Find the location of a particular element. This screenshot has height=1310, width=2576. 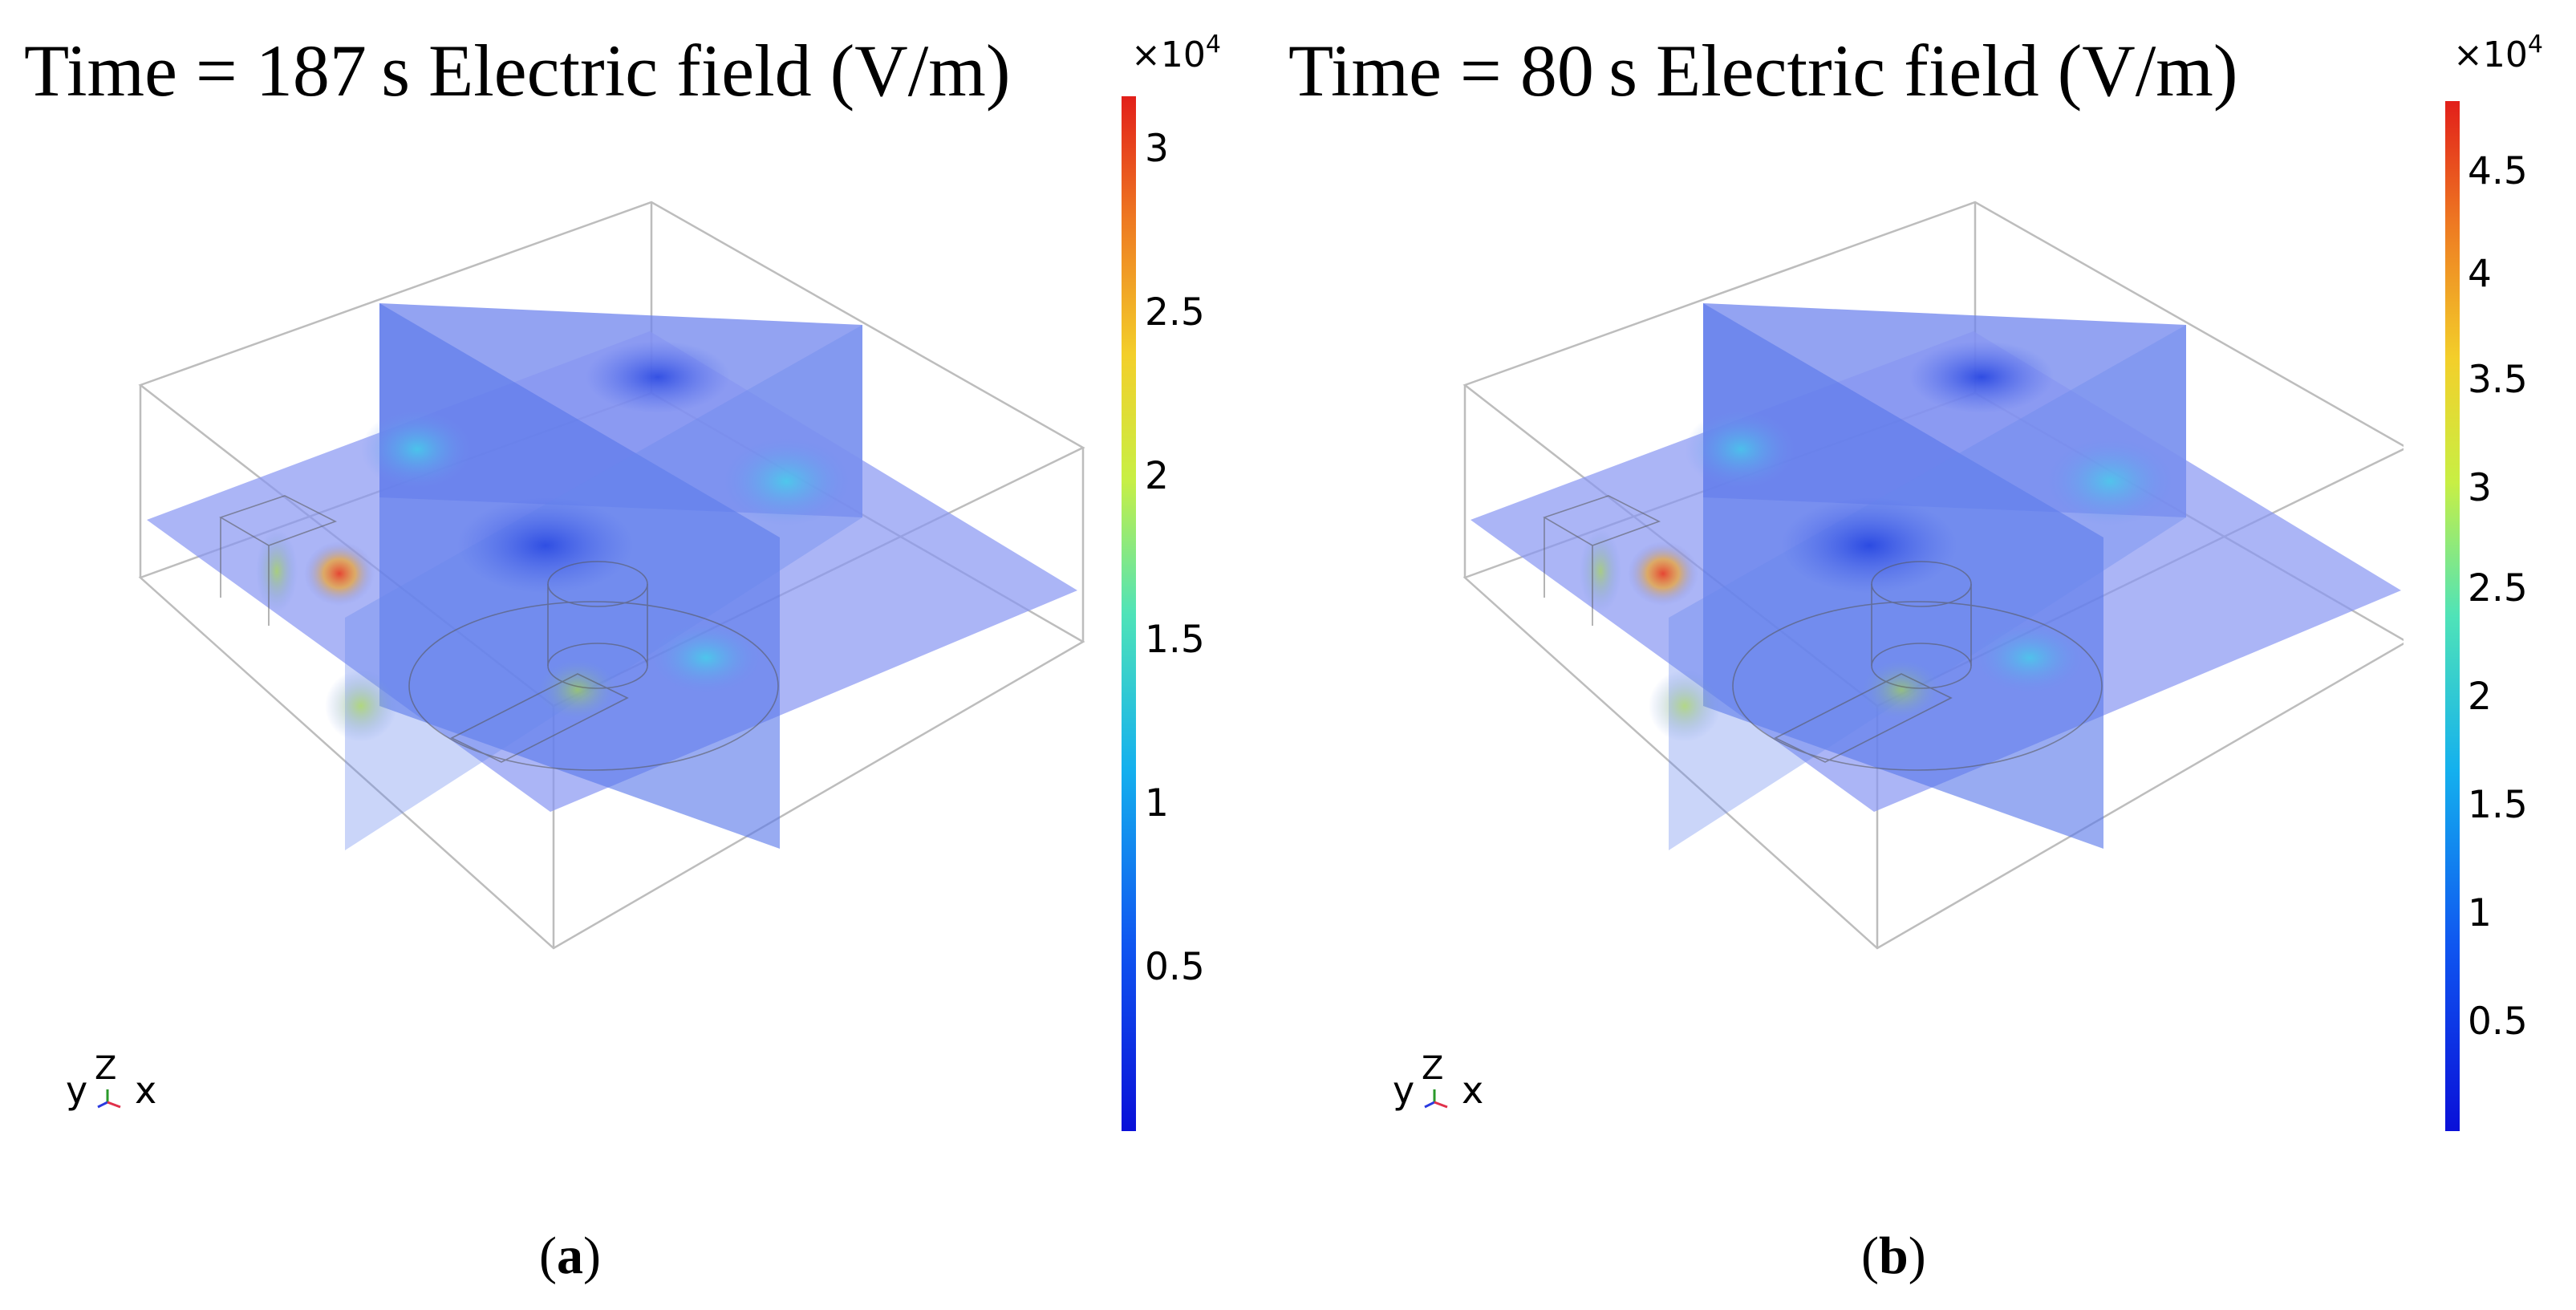

time-value: 187 is located at coordinates (311, 71).